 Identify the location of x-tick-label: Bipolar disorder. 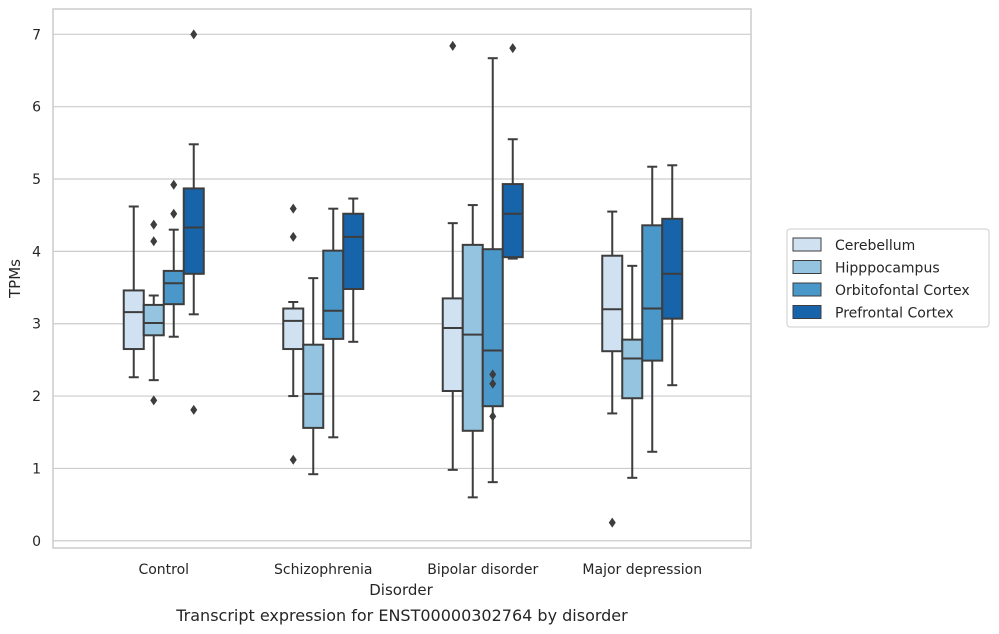
(482, 570).